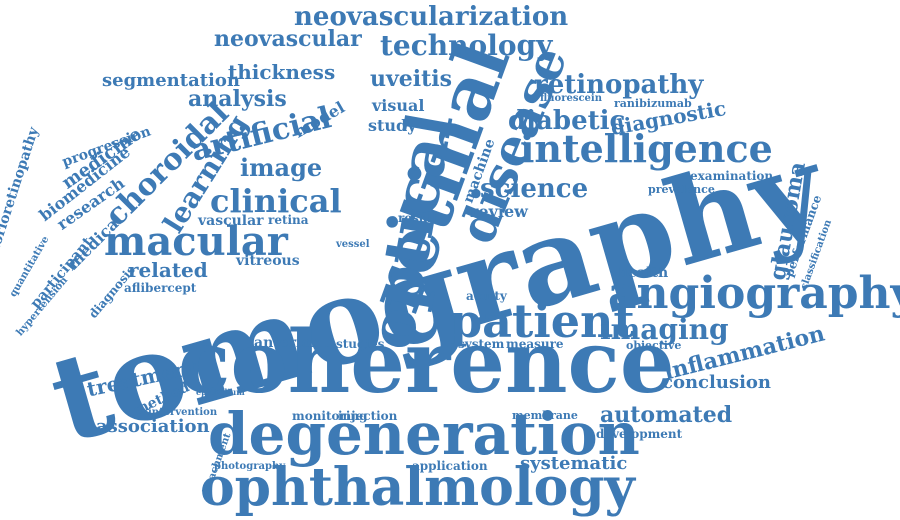  I want to click on word-association: association, so click(153, 426).